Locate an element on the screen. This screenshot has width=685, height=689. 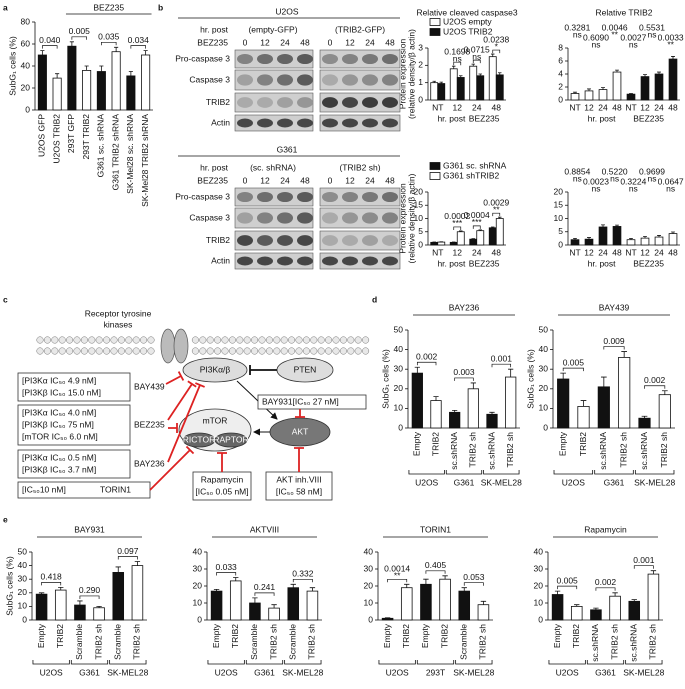
akt-label: AKT is located at coordinates (300, 431).